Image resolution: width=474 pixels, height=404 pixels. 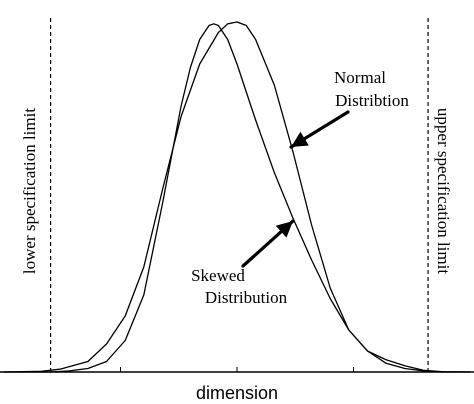 I want to click on skewed-annotation-line-1: Skewed, so click(x=218, y=275).